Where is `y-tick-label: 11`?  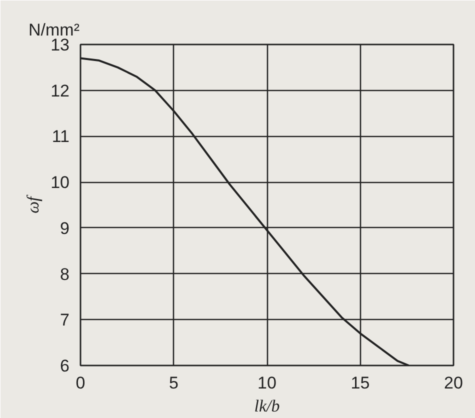
y-tick-label: 11 is located at coordinates (61, 136).